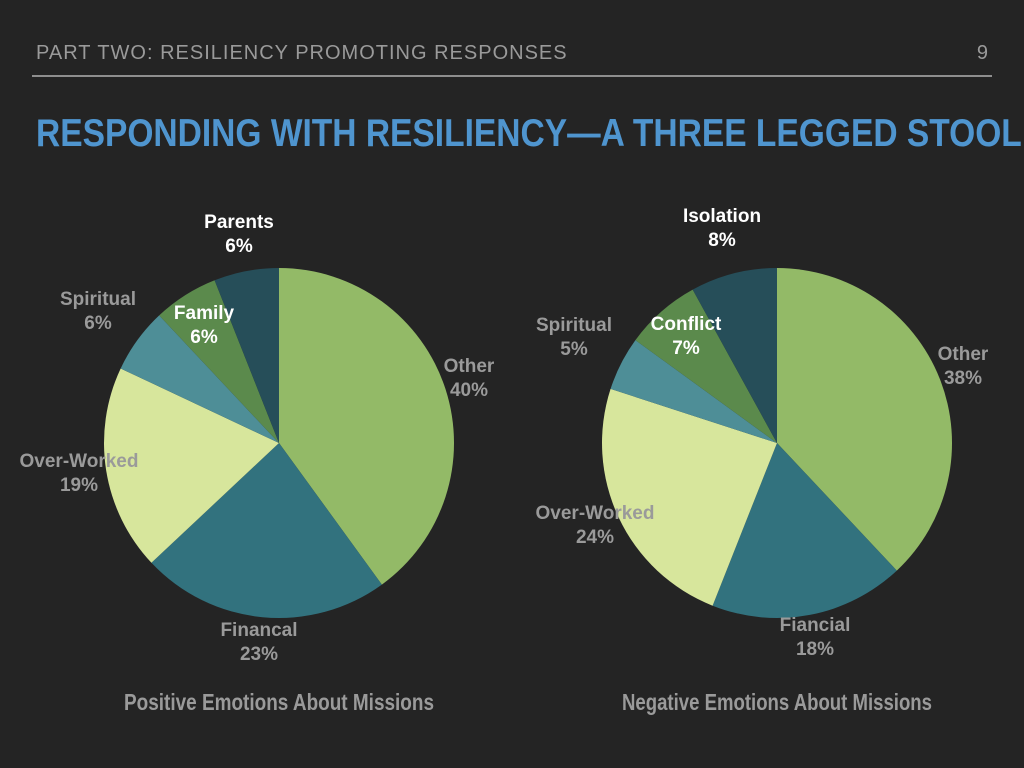  What do you see at coordinates (279, 702) in the screenshot?
I see `chart-caption-1: Positive Emotions About Missions` at bounding box center [279, 702].